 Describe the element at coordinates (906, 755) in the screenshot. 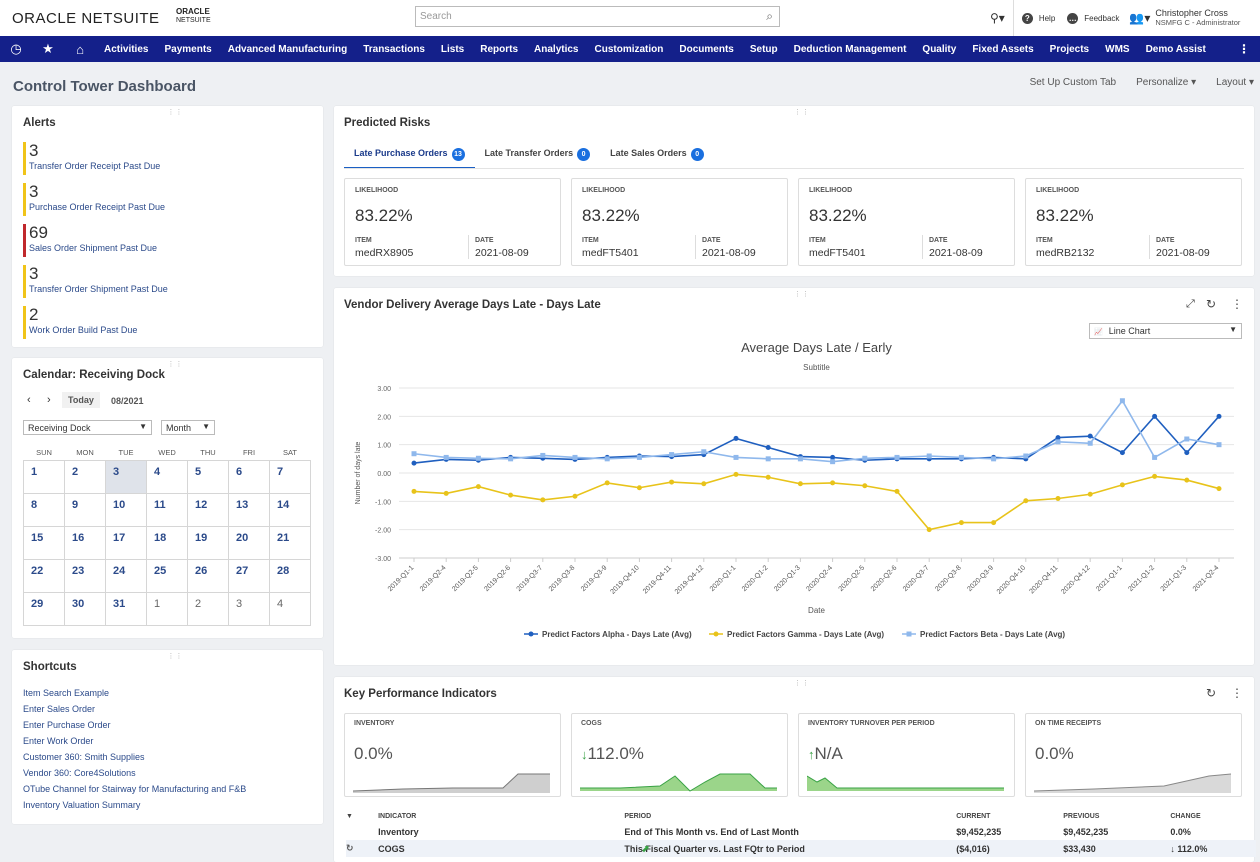

I see `kpi-card-inventory-turnover: INVENTORY TURNOVER PER PERIOD ↑N/A` at that location.